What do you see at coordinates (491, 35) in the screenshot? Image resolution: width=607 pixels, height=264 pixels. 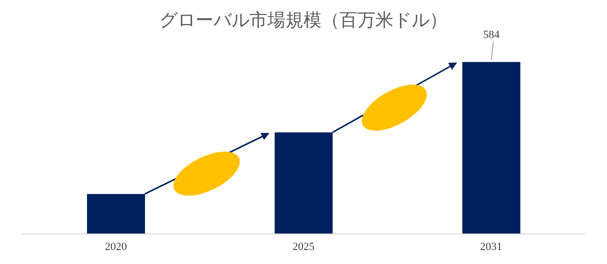 I see `data-label: 584` at bounding box center [491, 35].